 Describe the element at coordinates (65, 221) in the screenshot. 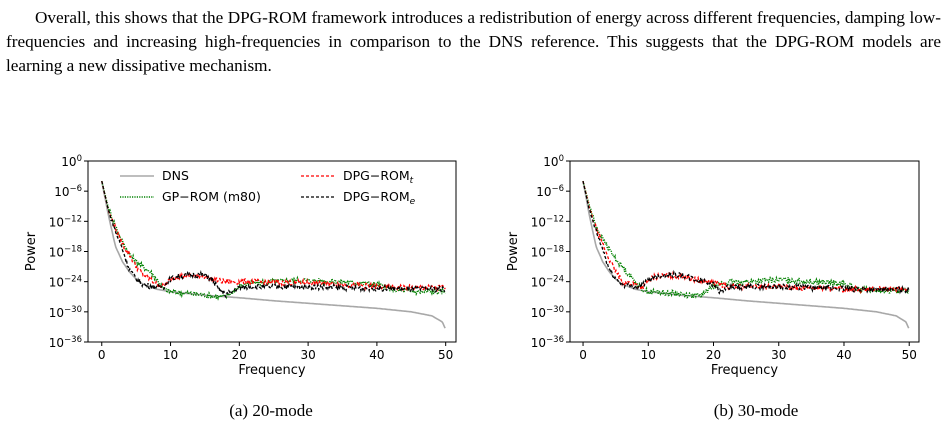

I see `y-tick-label-a-2: 10⁻¹²` at that location.